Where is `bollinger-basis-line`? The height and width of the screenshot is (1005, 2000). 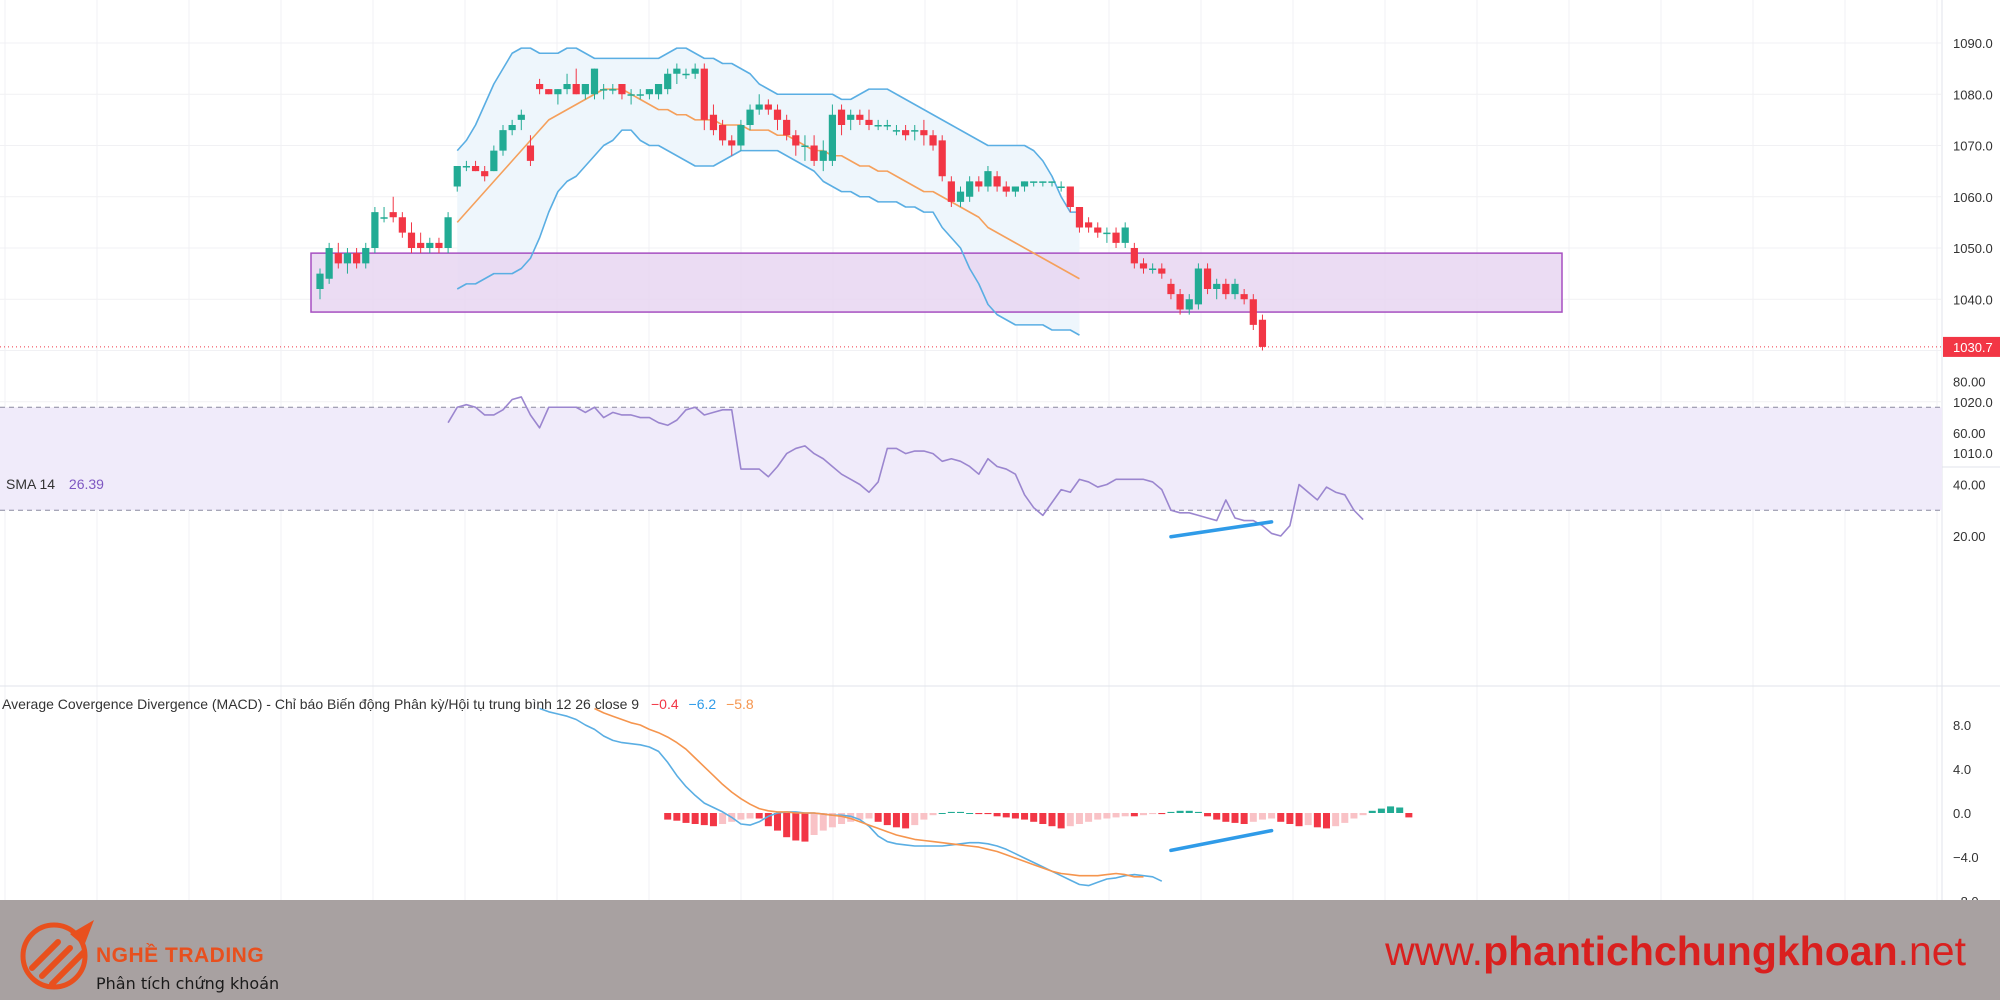 bollinger-basis-line is located at coordinates (768, 184).